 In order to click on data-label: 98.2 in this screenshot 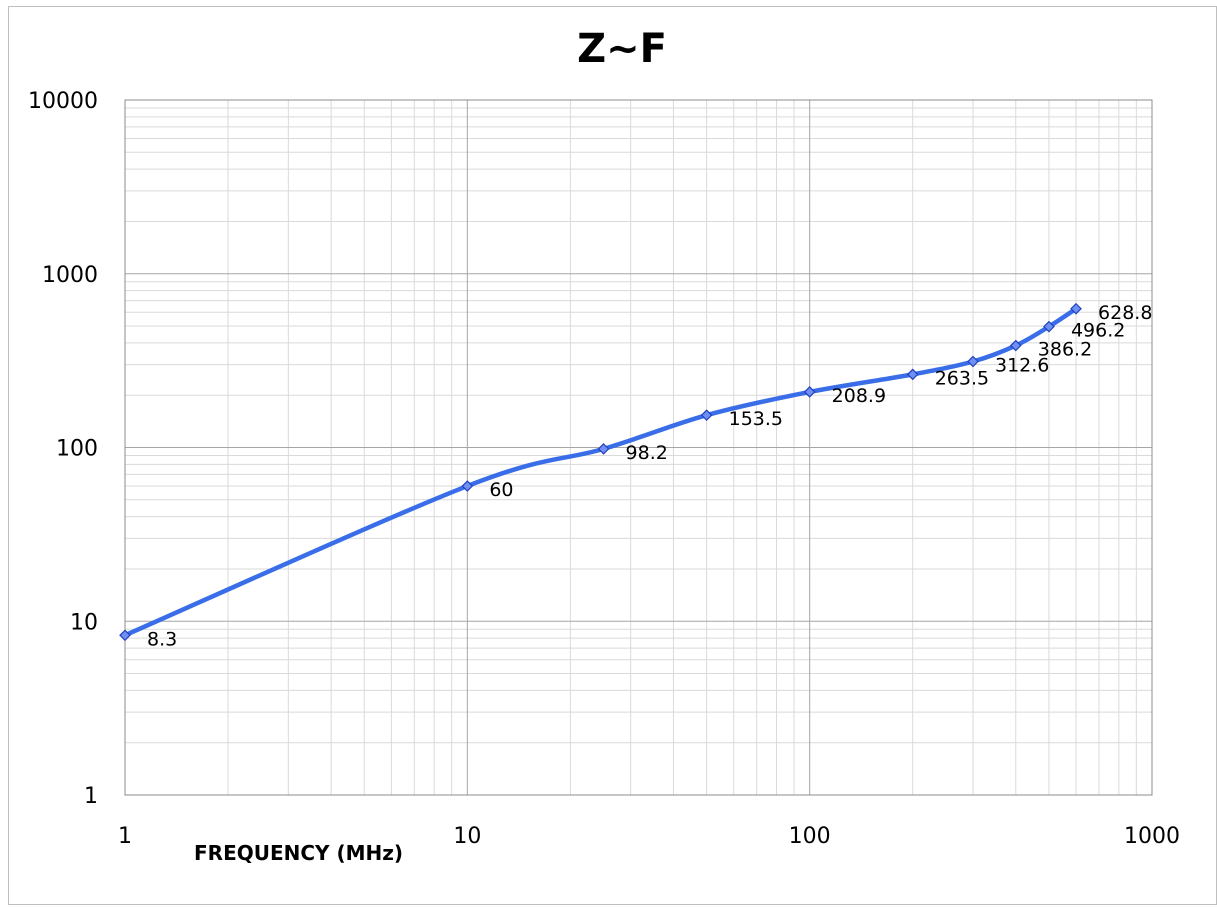, I will do `click(647, 453)`.